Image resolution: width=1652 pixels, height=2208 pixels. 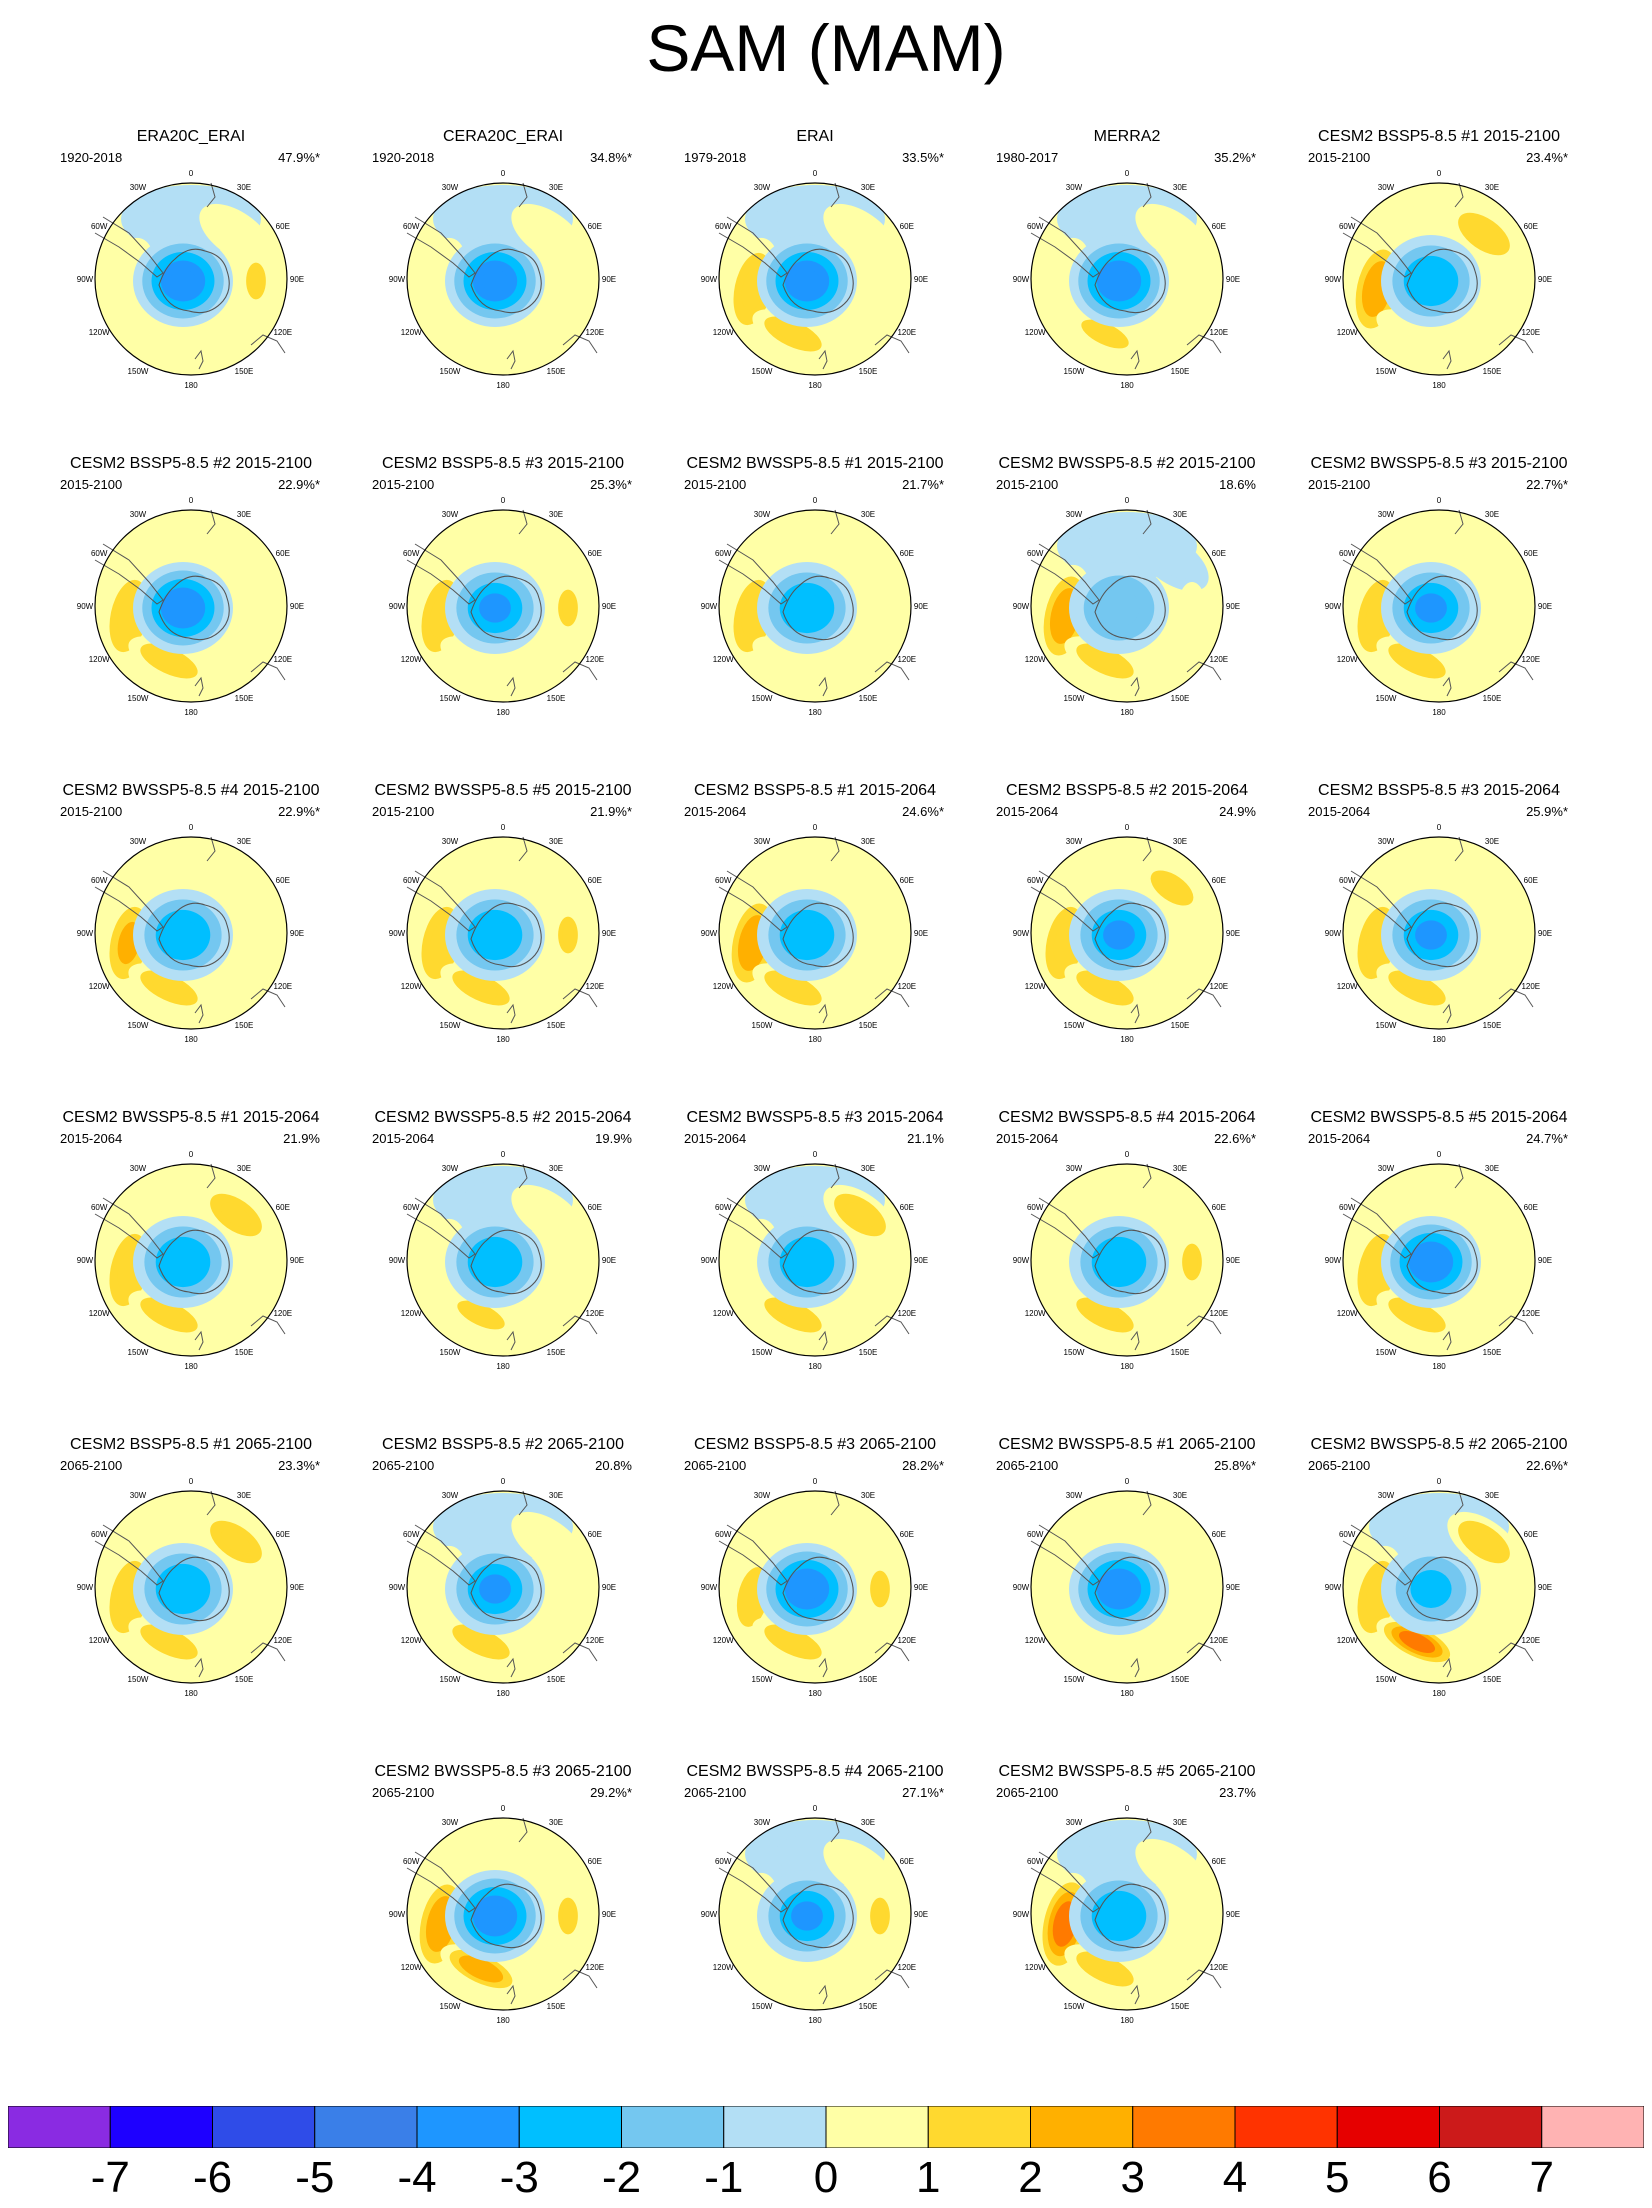 I want to click on panel-variance-percent: 25.3%*, so click(x=611, y=484).